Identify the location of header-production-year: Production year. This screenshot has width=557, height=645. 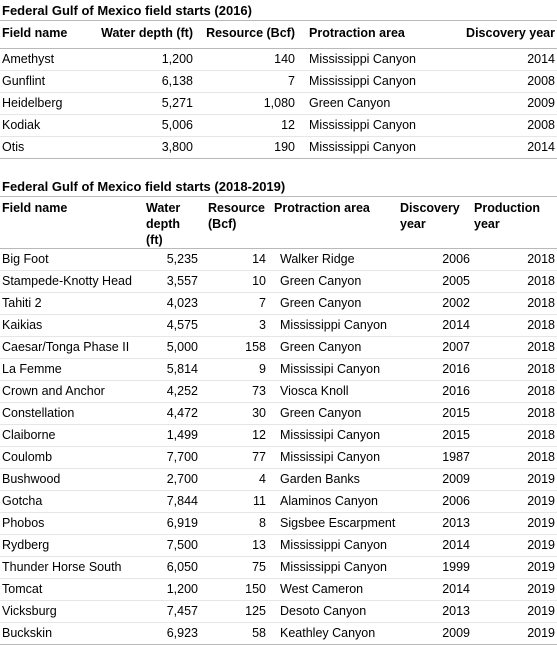
(507, 216).